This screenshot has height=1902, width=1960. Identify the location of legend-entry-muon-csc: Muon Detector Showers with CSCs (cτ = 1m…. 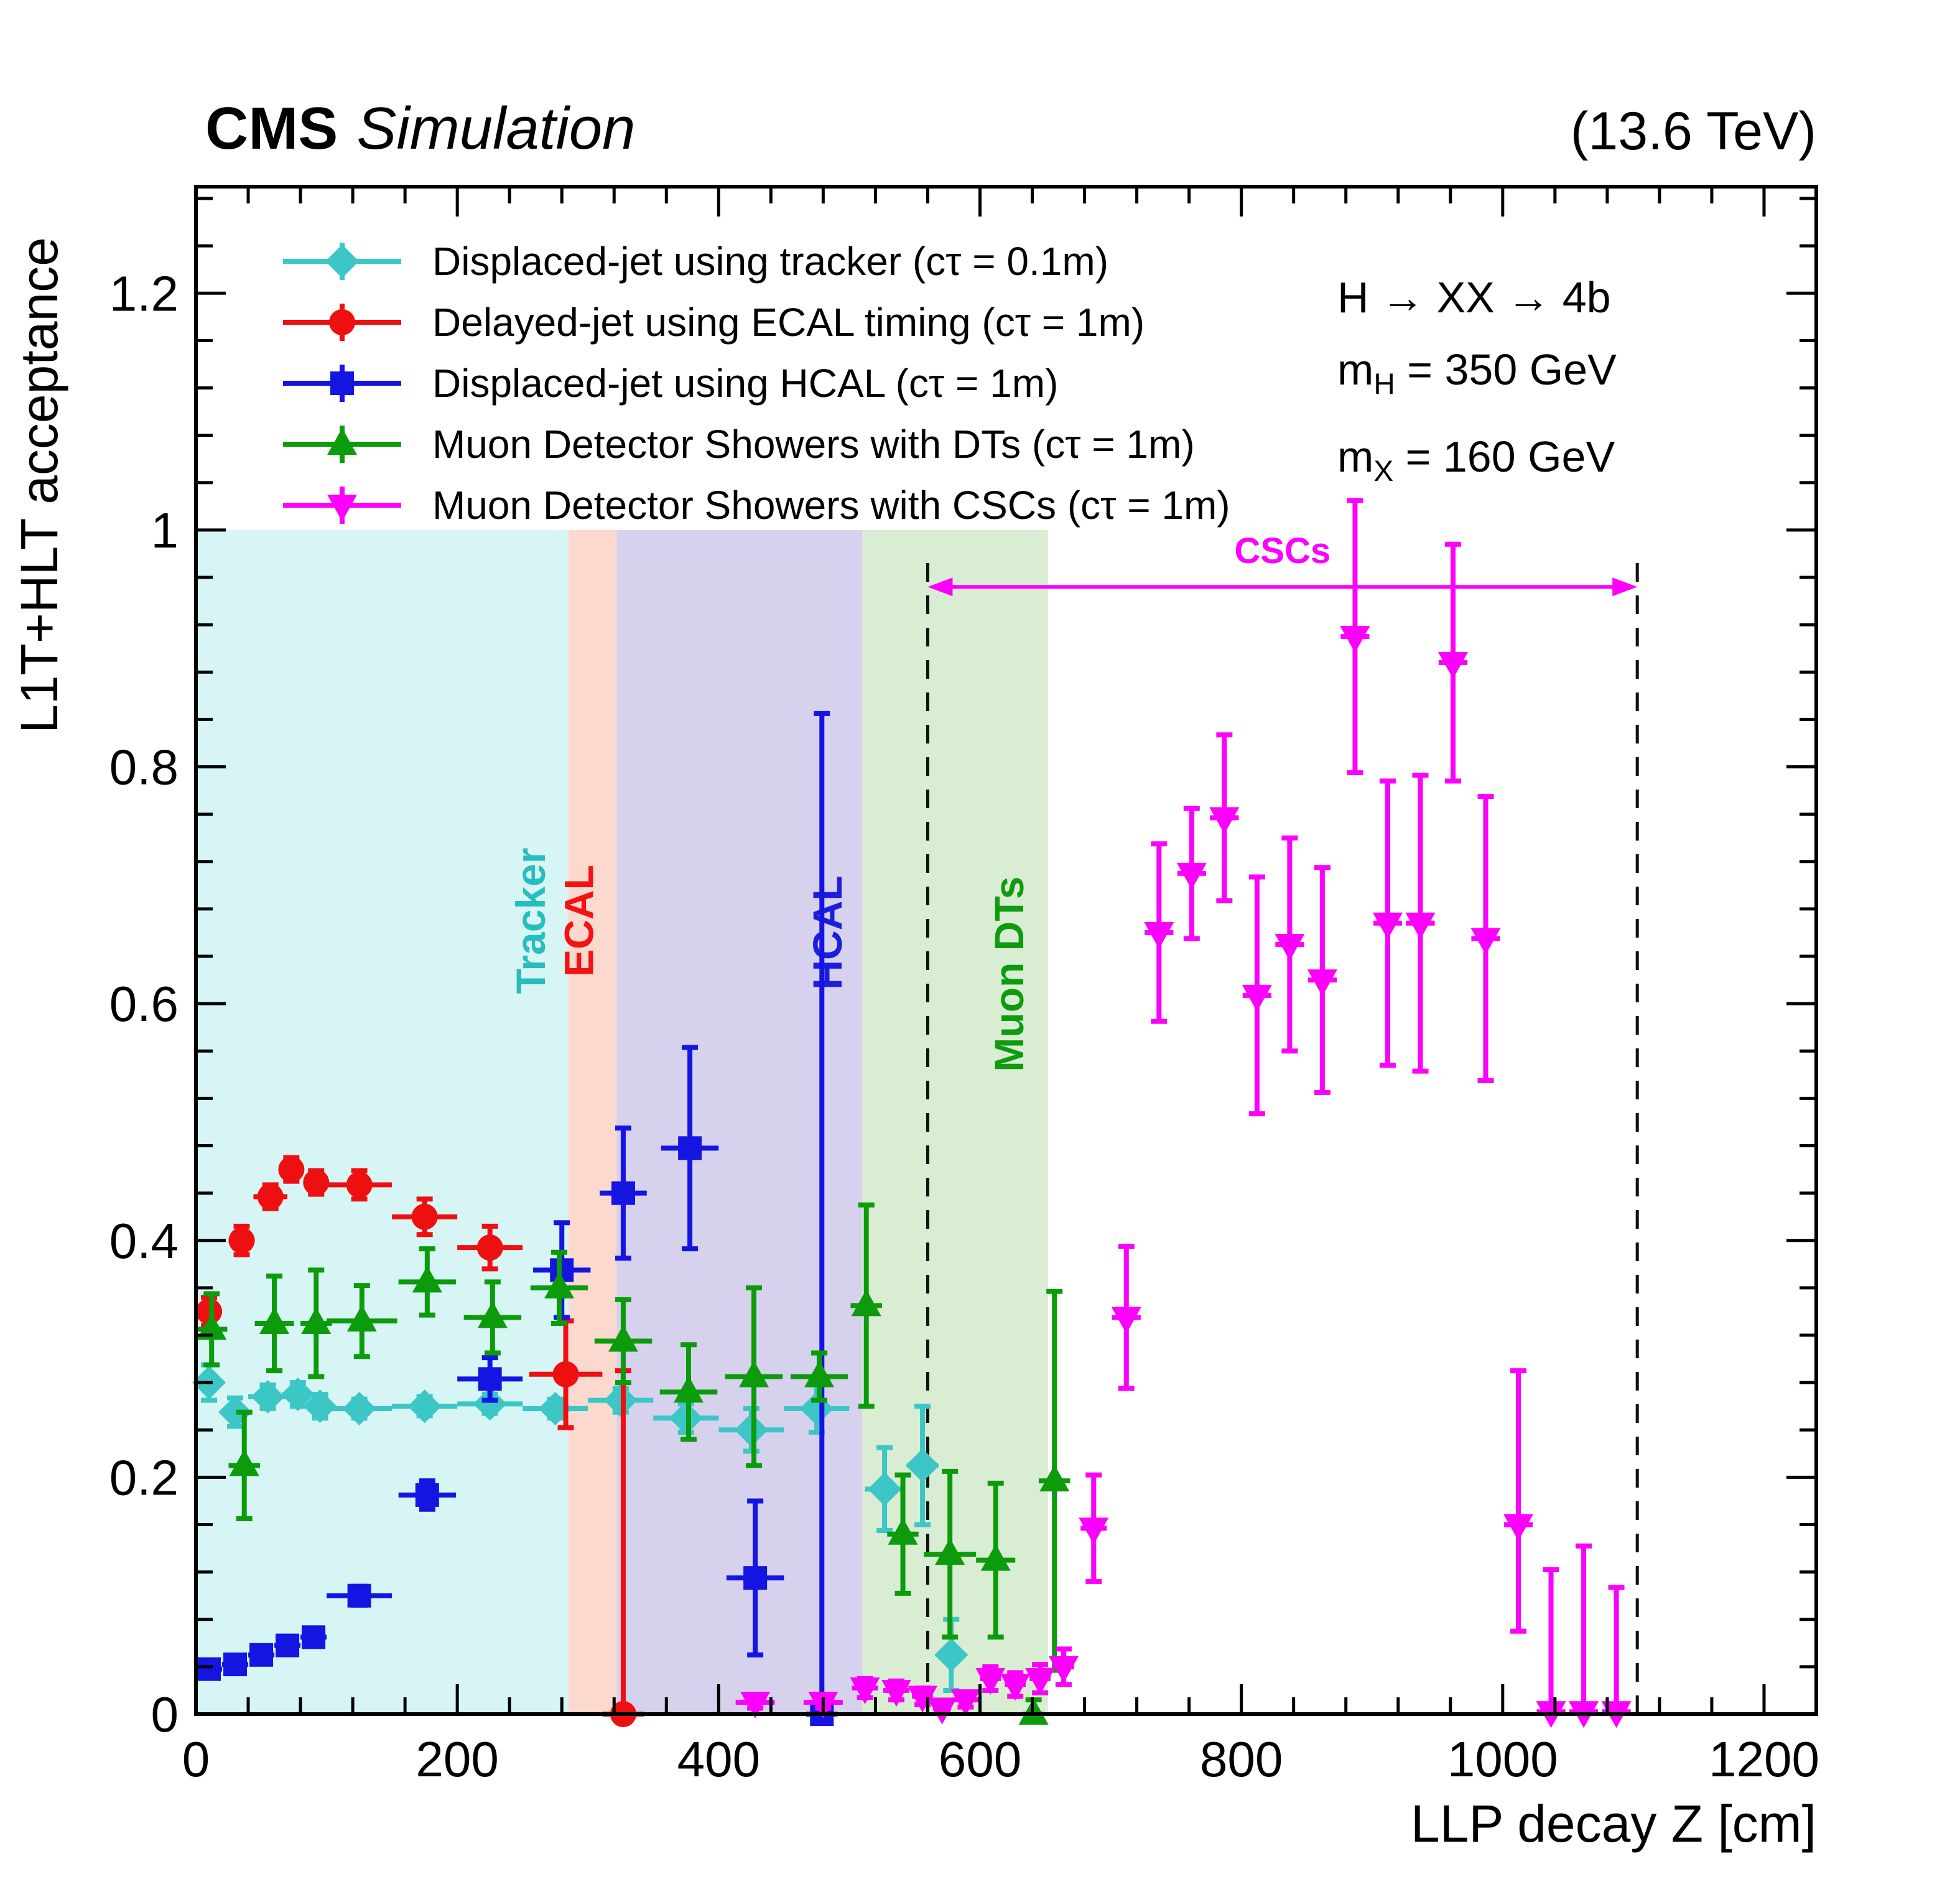
(756, 505).